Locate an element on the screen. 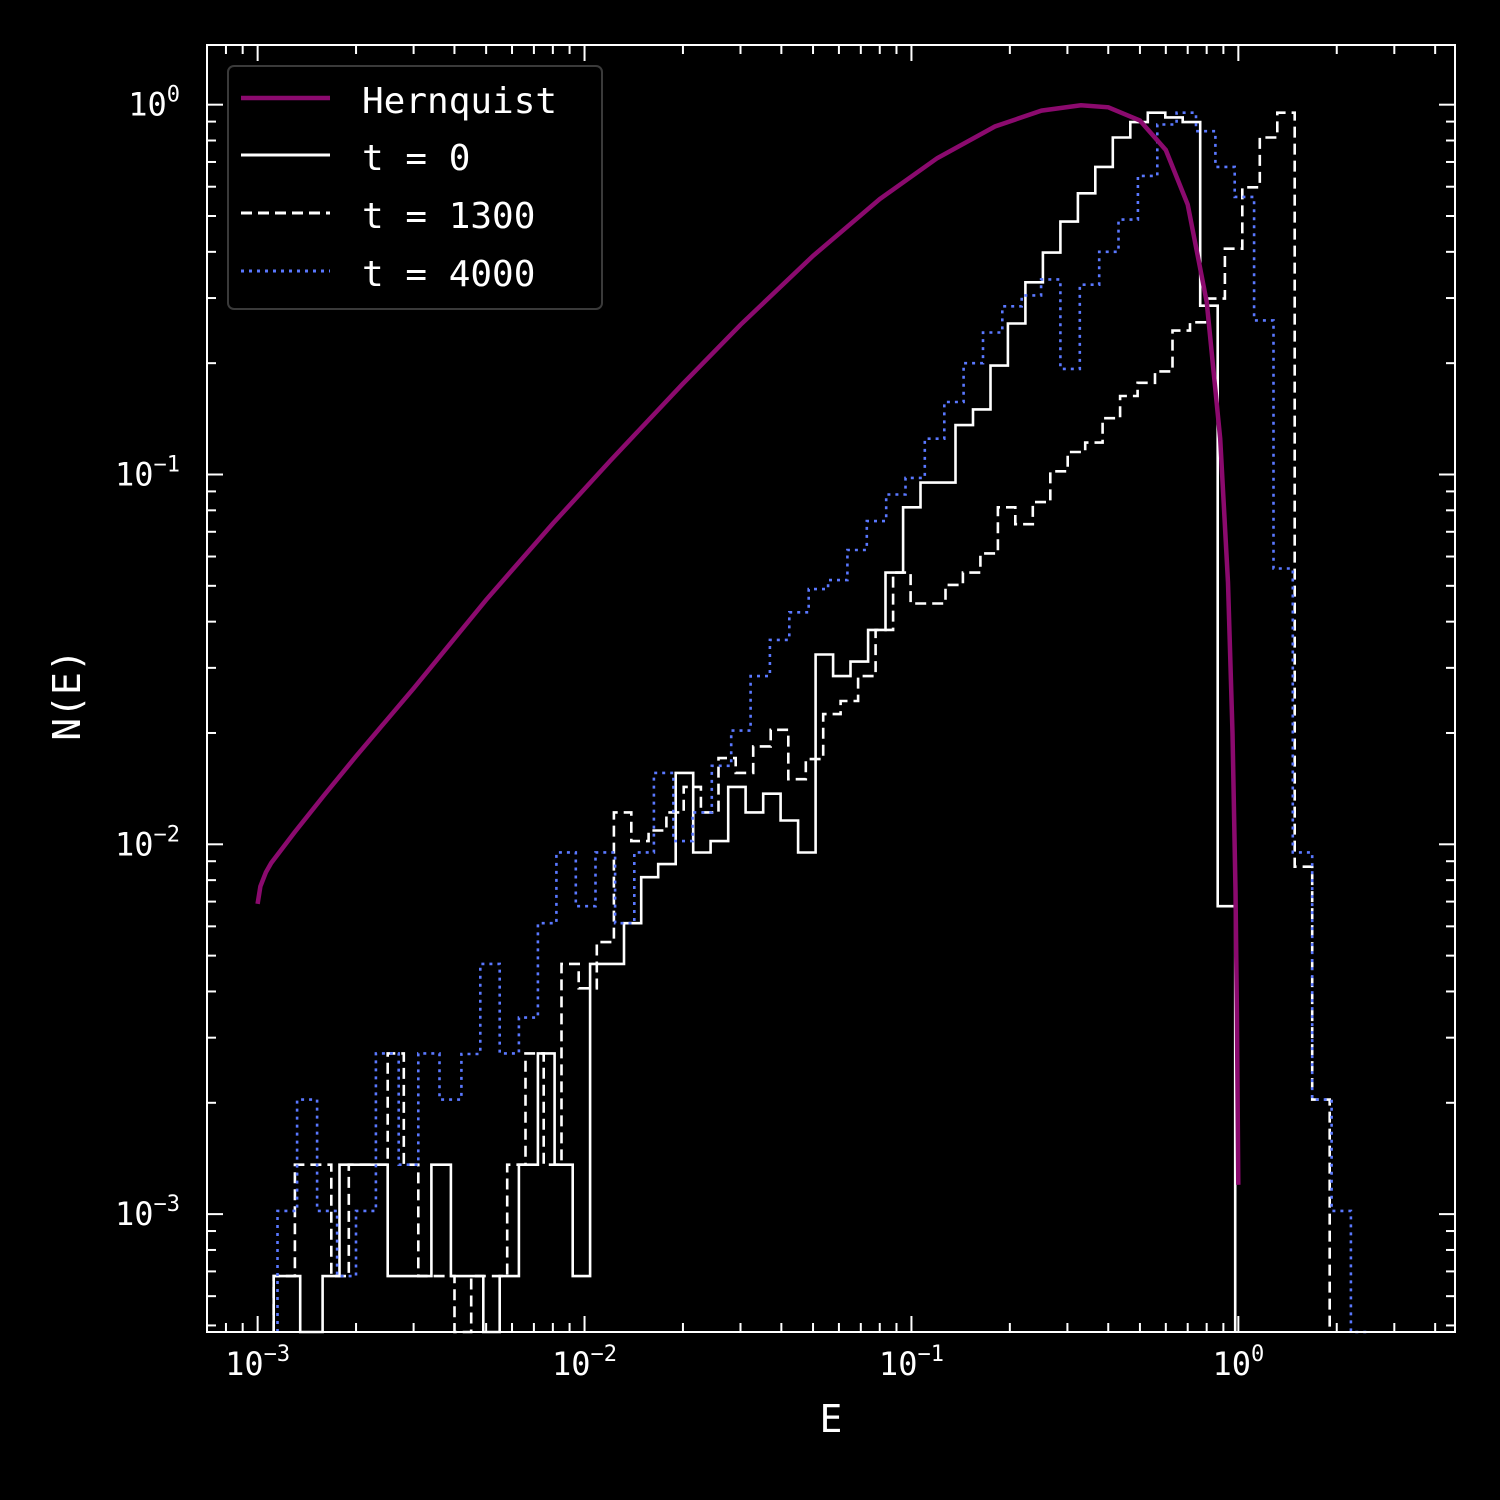  x-tick-labels: 10⁻³ 10⁻² 10⁻¹ 10⁰ is located at coordinates (744, 1362).